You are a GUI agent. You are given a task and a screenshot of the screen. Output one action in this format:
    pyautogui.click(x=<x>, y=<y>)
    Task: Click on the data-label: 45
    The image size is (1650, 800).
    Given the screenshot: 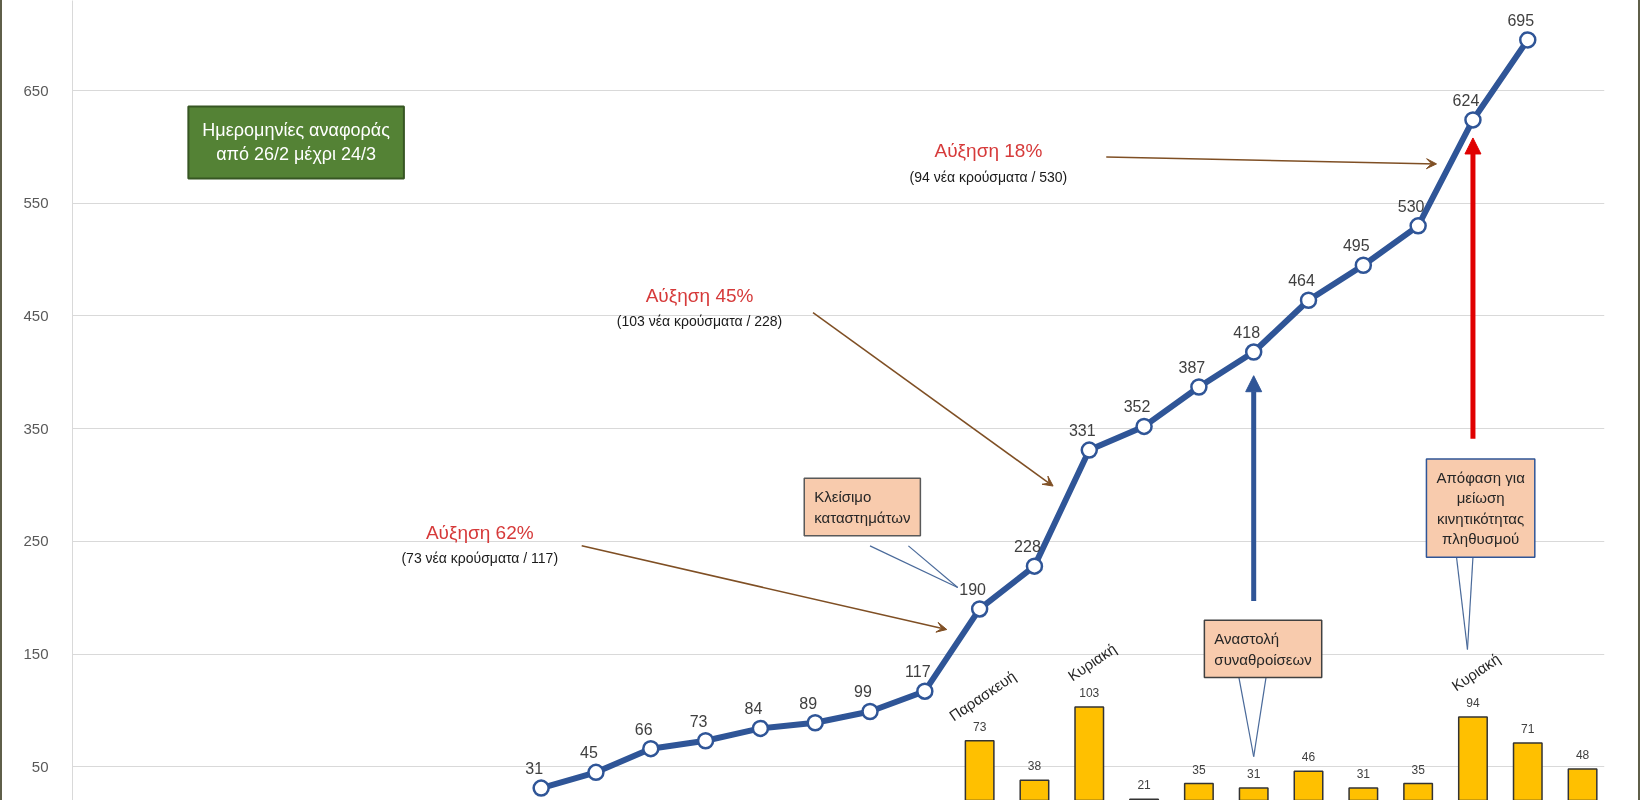 What is the action you would take?
    pyautogui.click(x=589, y=753)
    